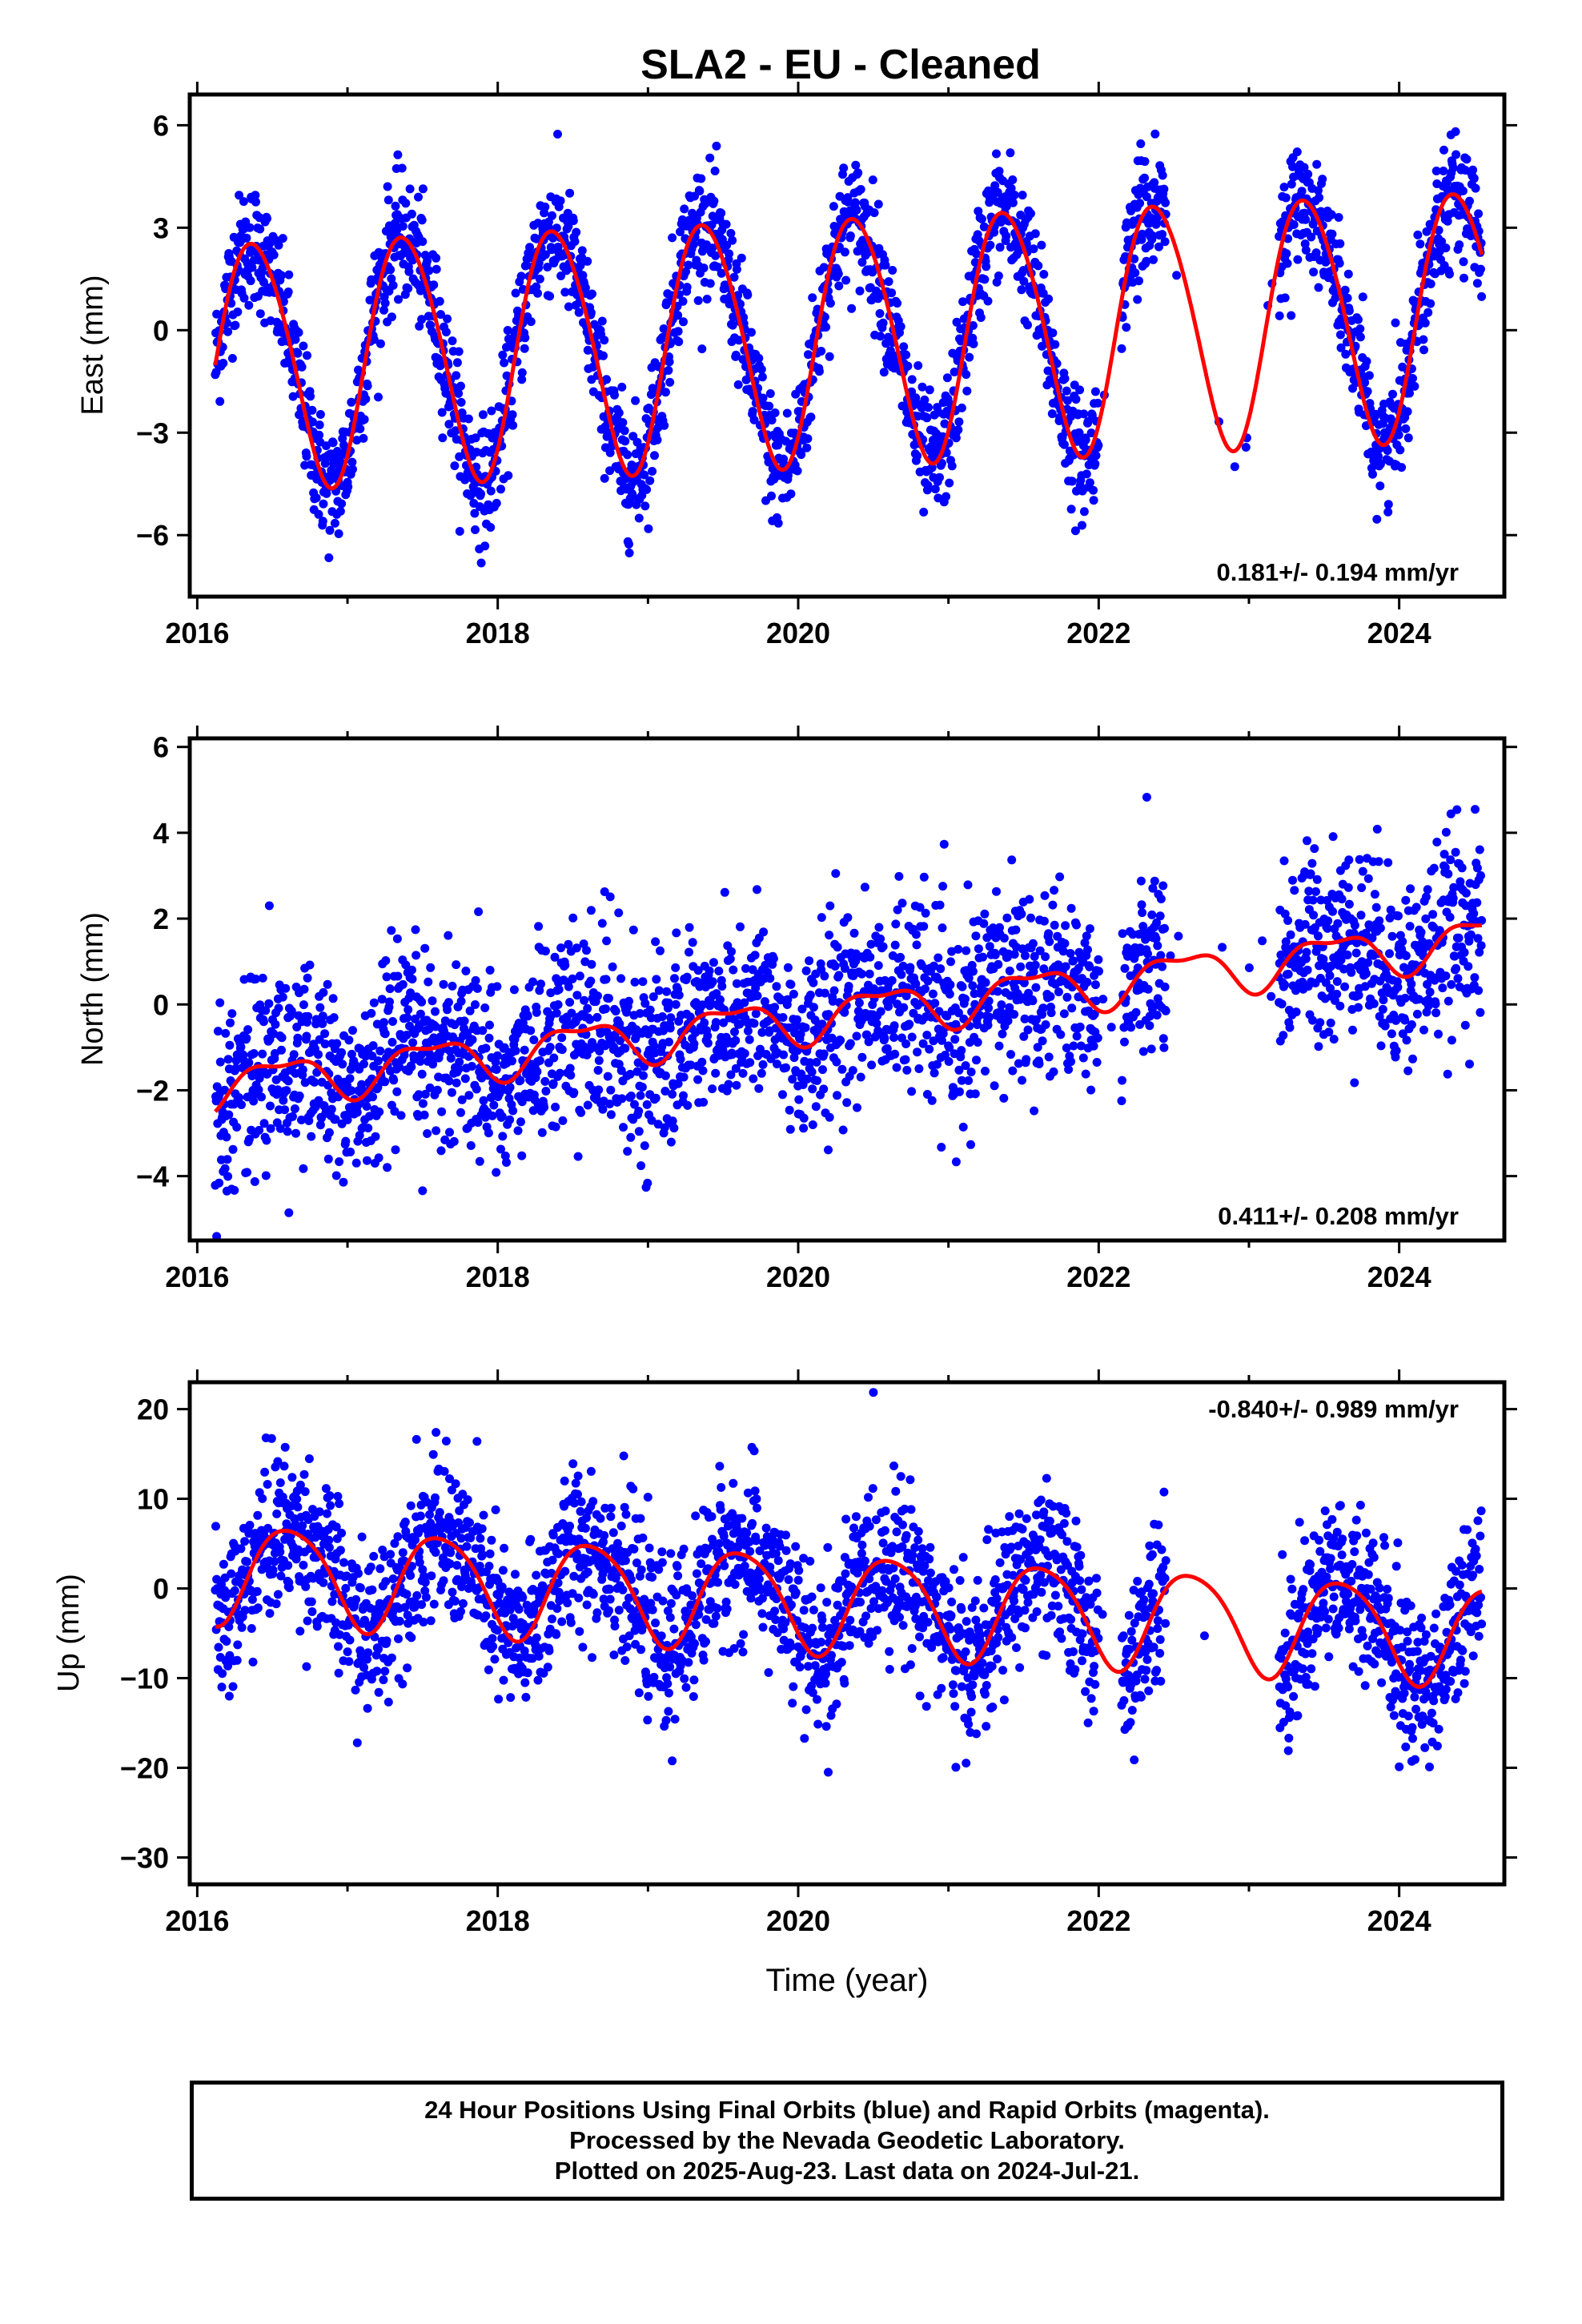  What do you see at coordinates (841, 65) in the screenshot?
I see `chart-title: SLA2 - EU - Cleaned` at bounding box center [841, 65].